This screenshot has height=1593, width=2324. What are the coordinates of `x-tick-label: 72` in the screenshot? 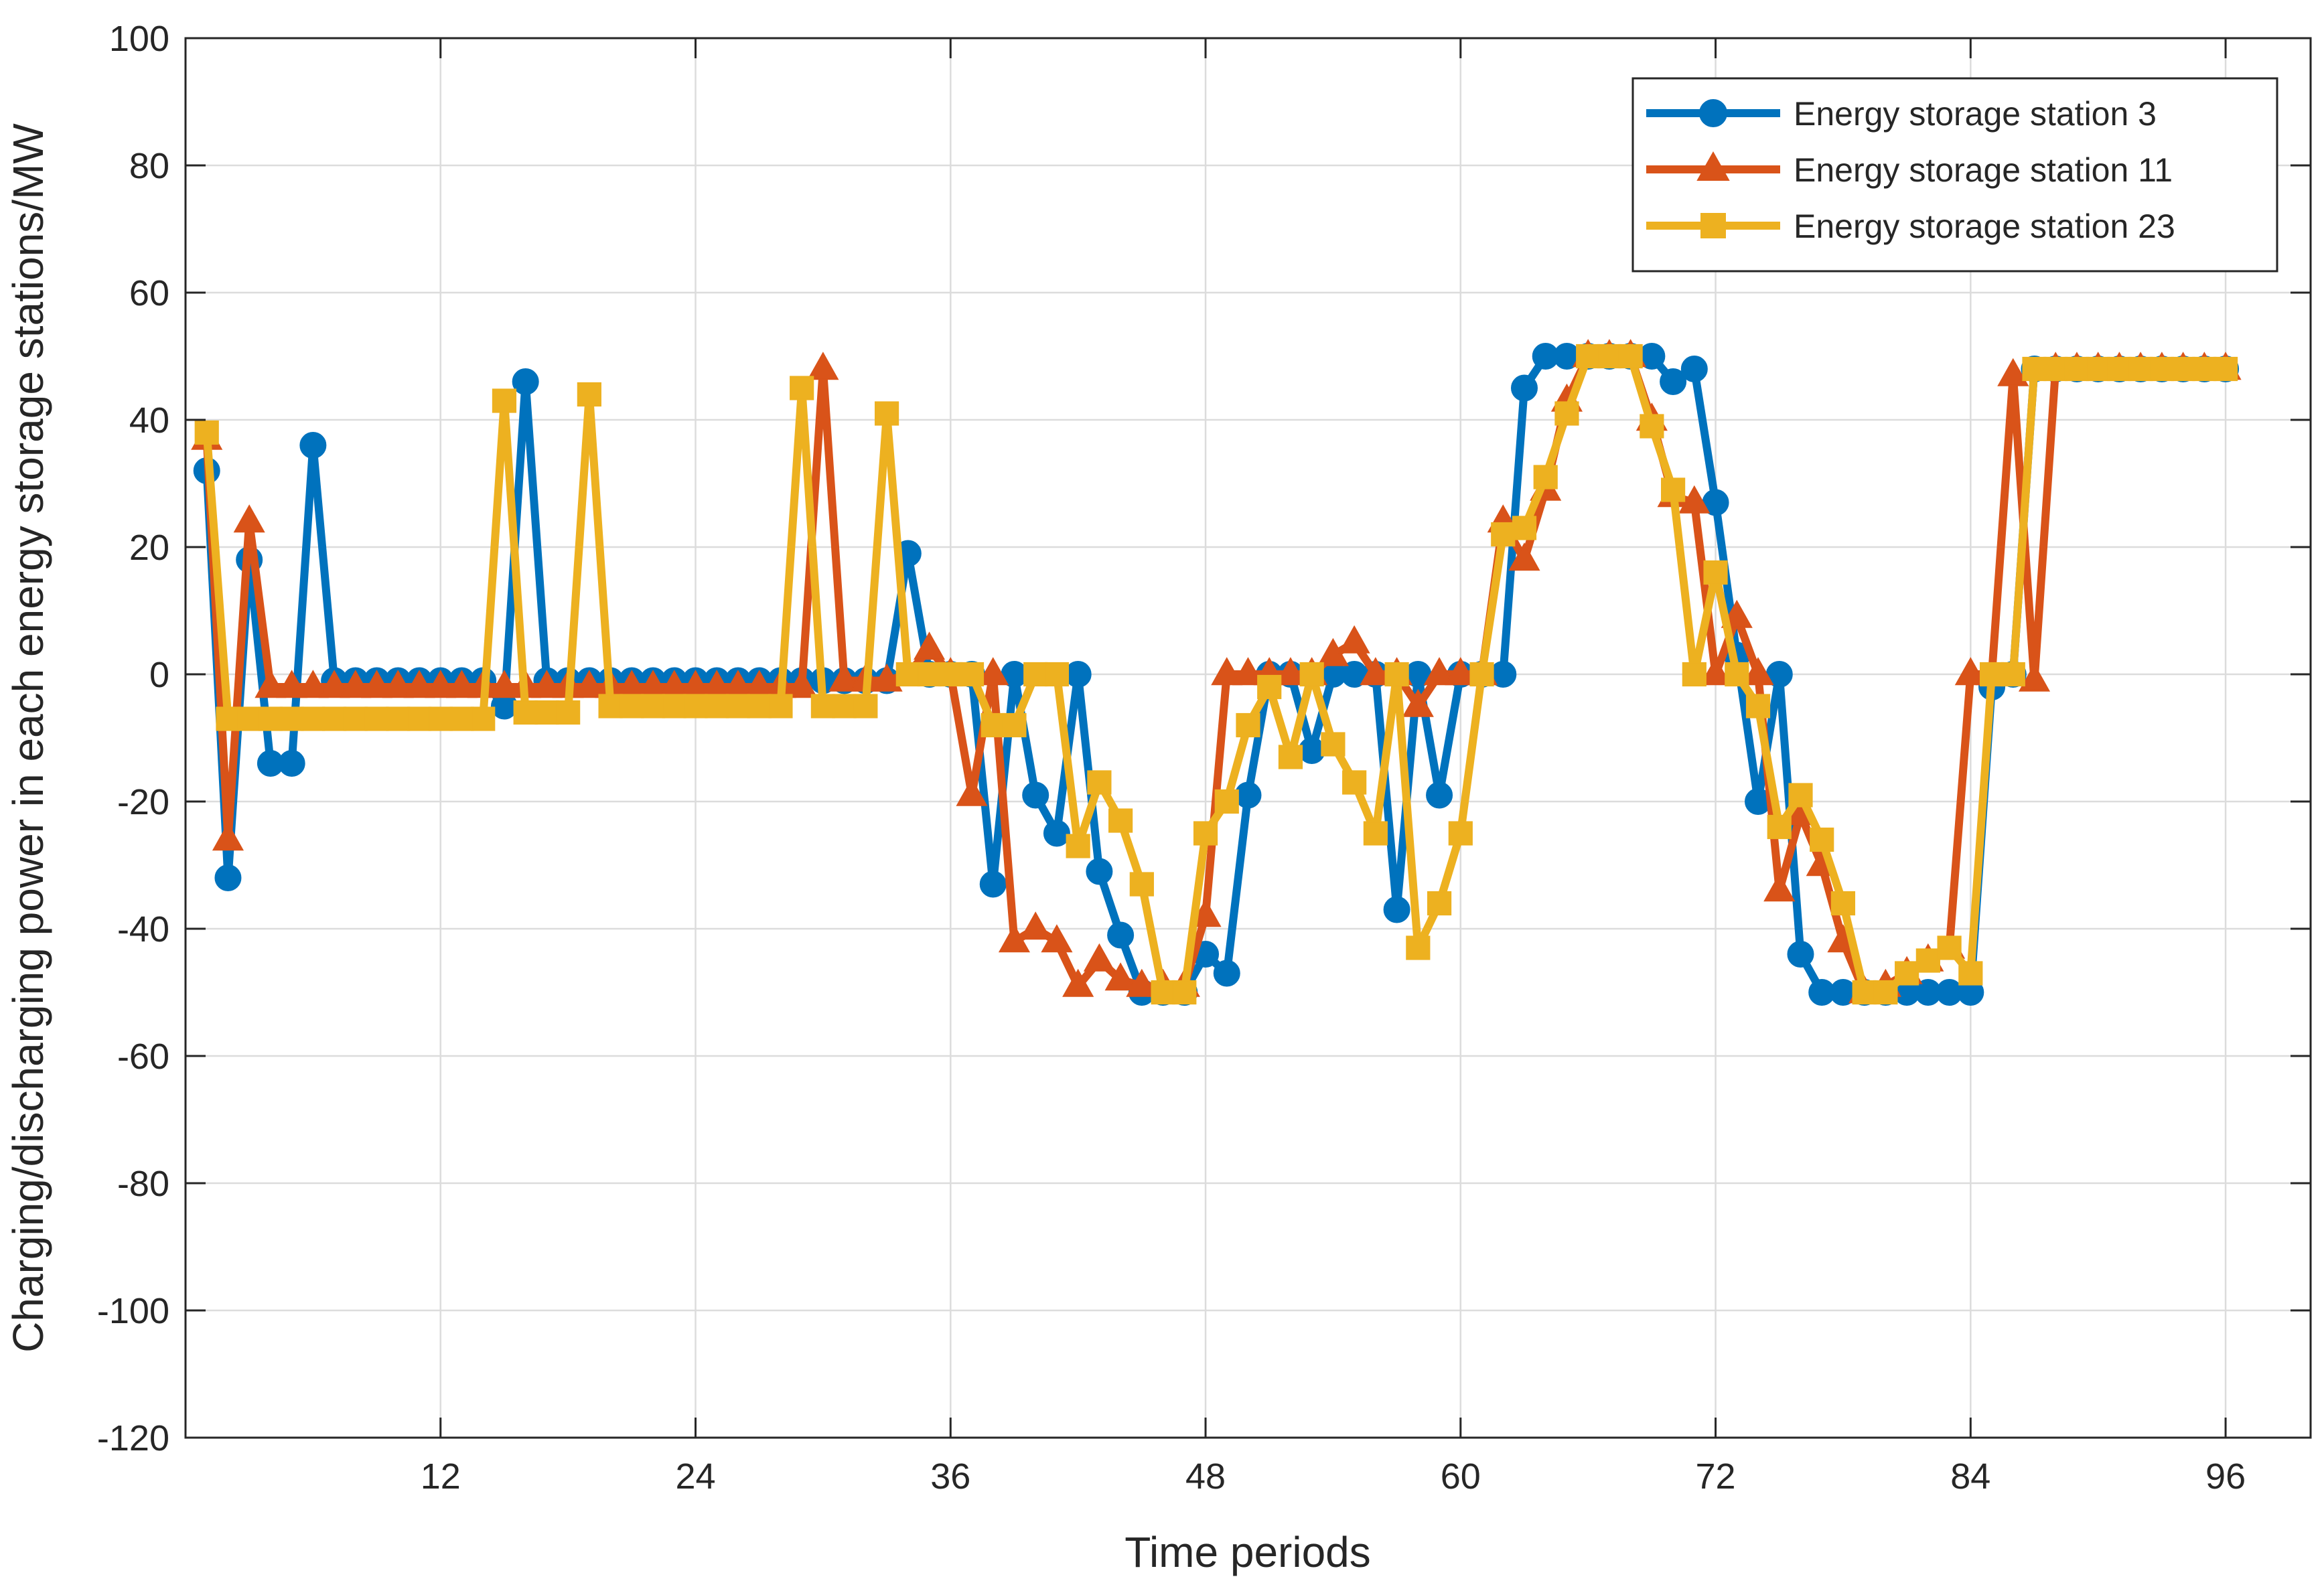 It's located at (1716, 1477).